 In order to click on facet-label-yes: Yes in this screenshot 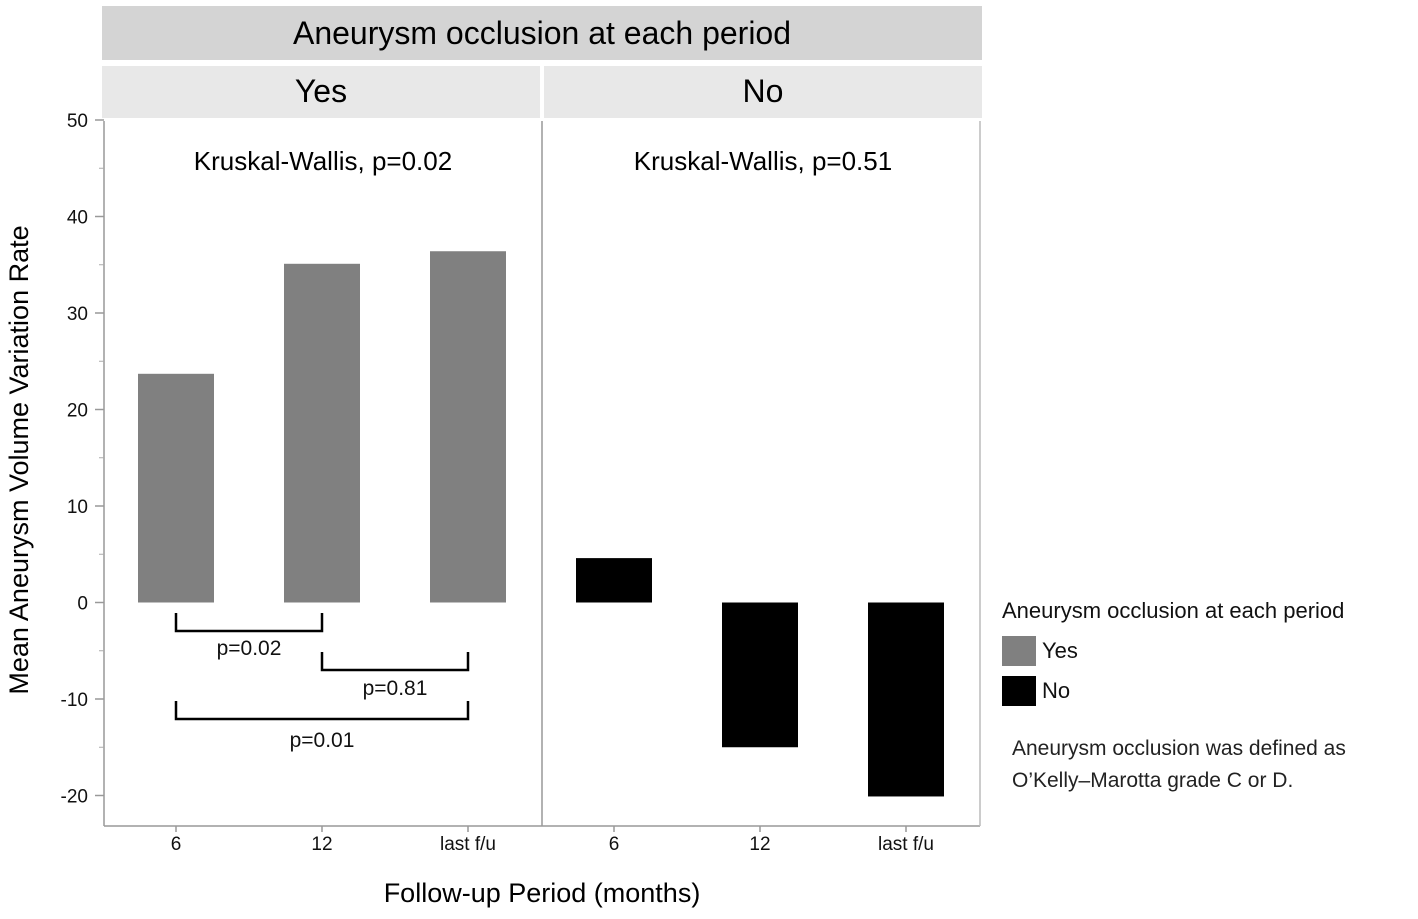, I will do `click(321, 91)`.